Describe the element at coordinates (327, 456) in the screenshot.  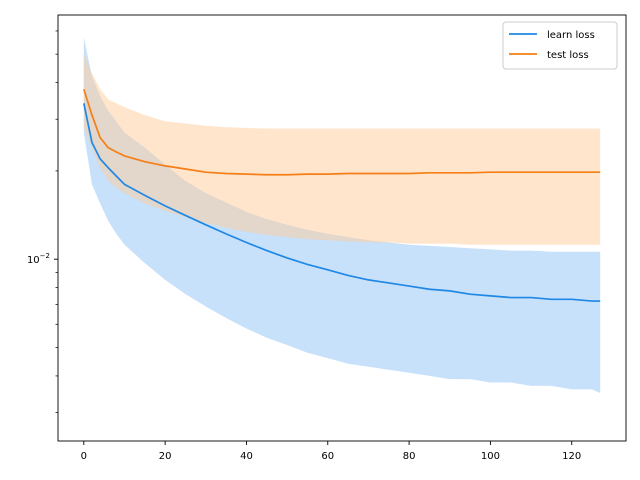
I see `x-tick-label: 60` at that location.